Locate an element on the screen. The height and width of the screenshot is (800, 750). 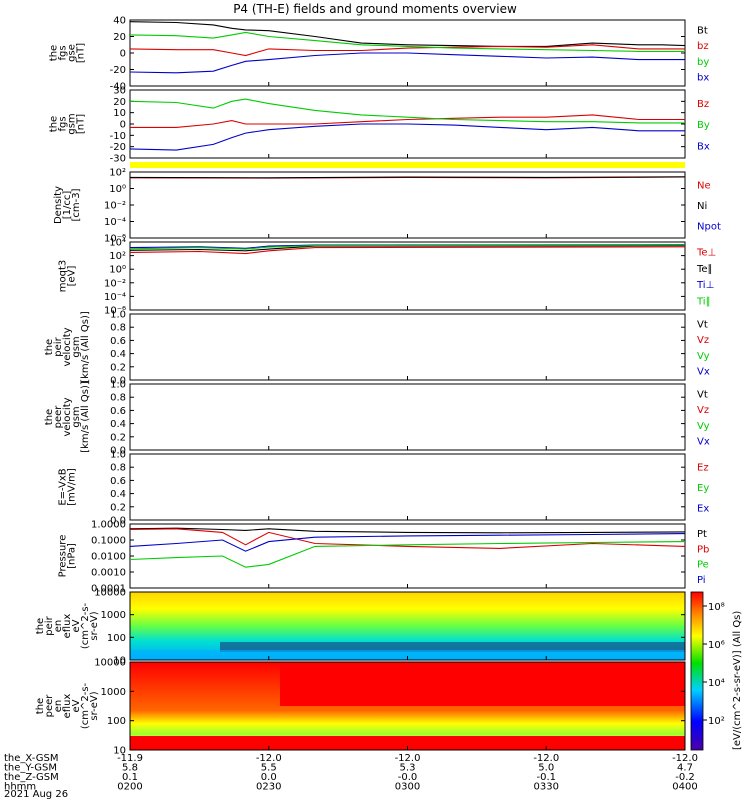
y-tick-label: 1.0000 is located at coordinates (108, 525).